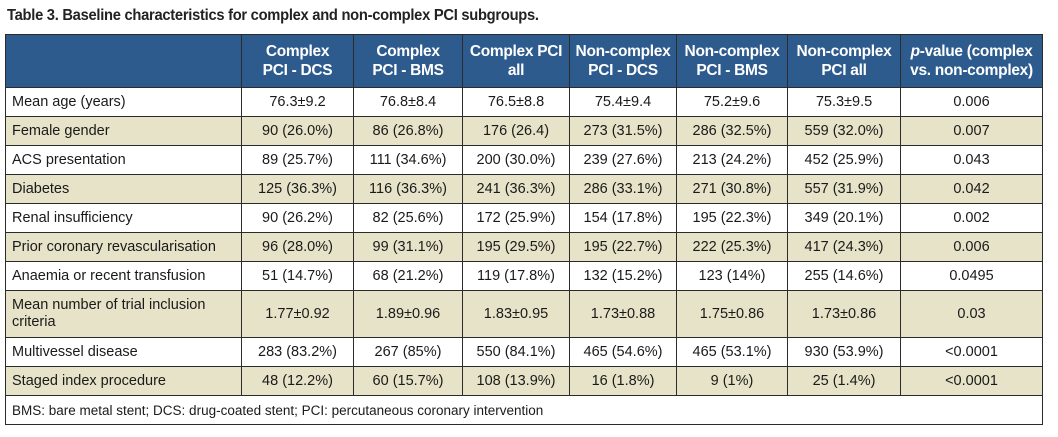 This screenshot has width=1058, height=437. Describe the element at coordinates (732, 381) in the screenshot. I see `value-cell: 9 (1%)` at that location.